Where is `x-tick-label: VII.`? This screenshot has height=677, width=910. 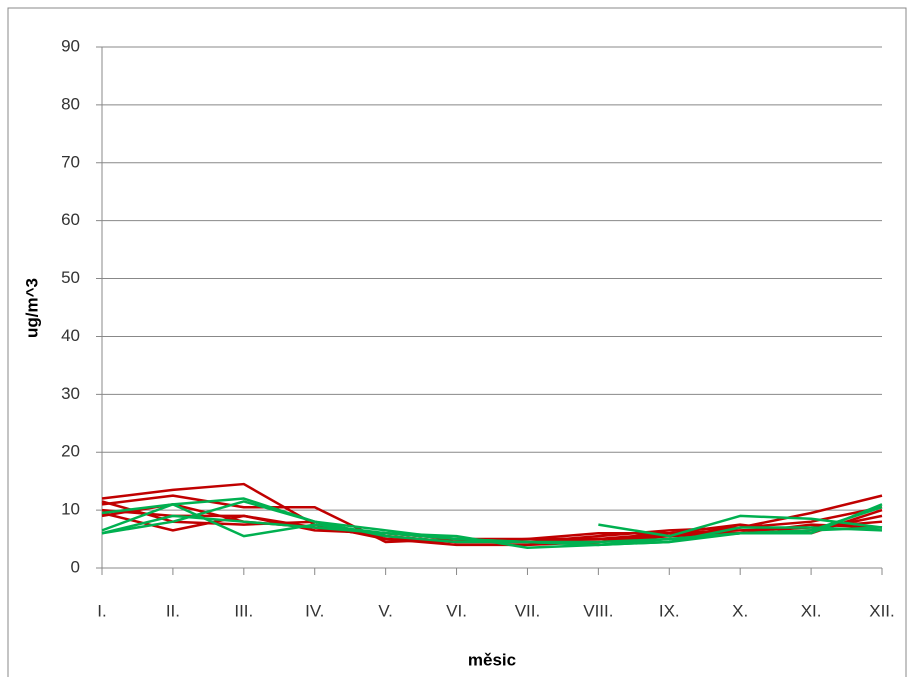
x-tick-label: VII. is located at coordinates (528, 610).